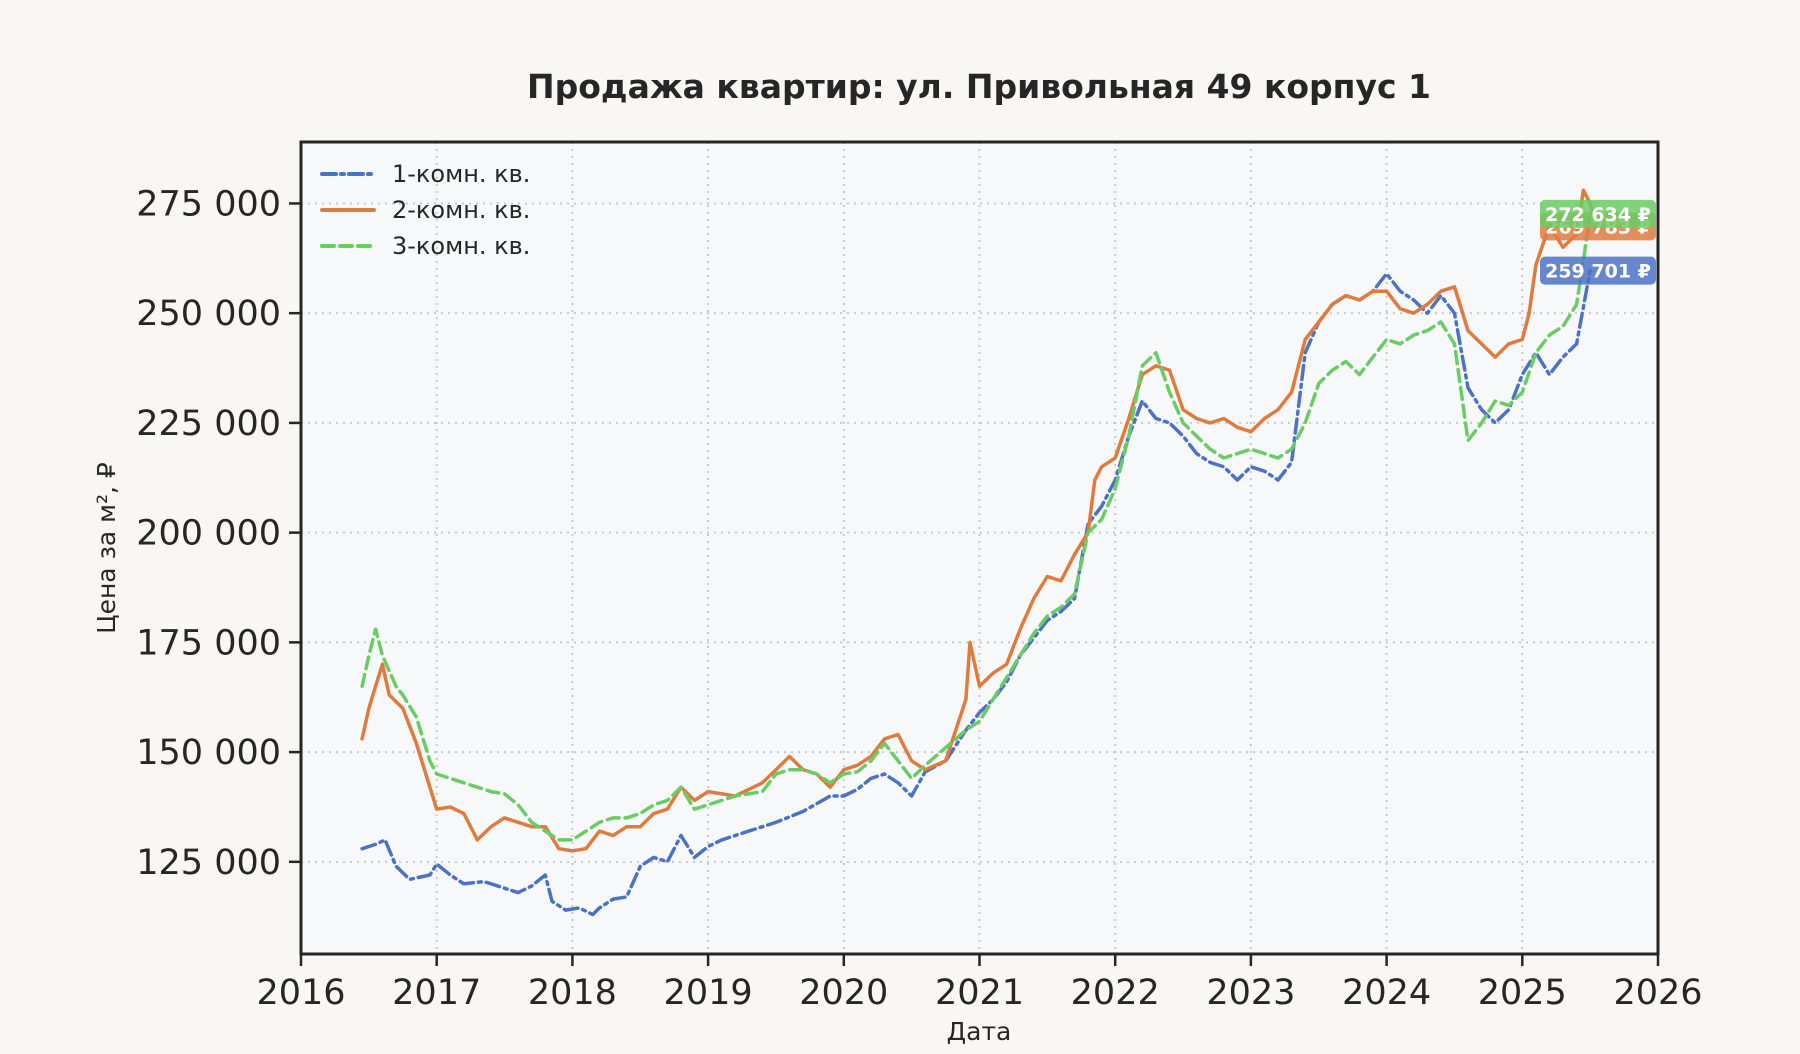 The width and height of the screenshot is (1800, 1054). I want to click on x-tick-label: 2024, so click(1386, 993).